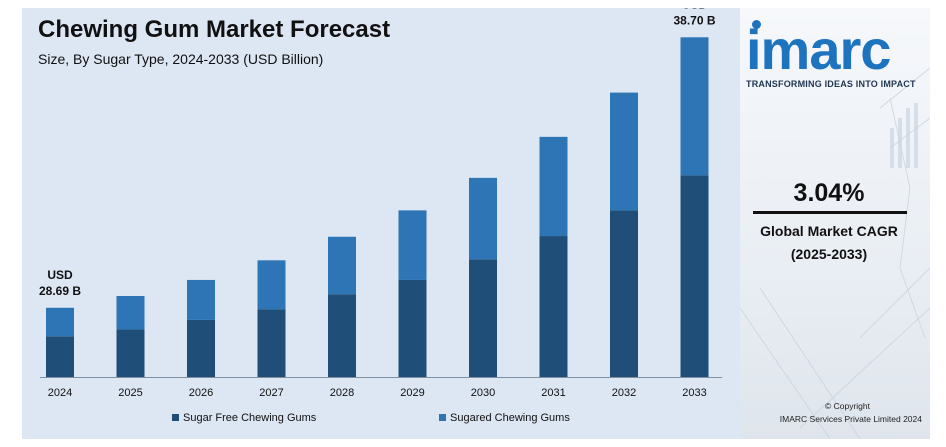 Image resolution: width=946 pixels, height=447 pixels. I want to click on logo-dot-icon, so click(756, 24).